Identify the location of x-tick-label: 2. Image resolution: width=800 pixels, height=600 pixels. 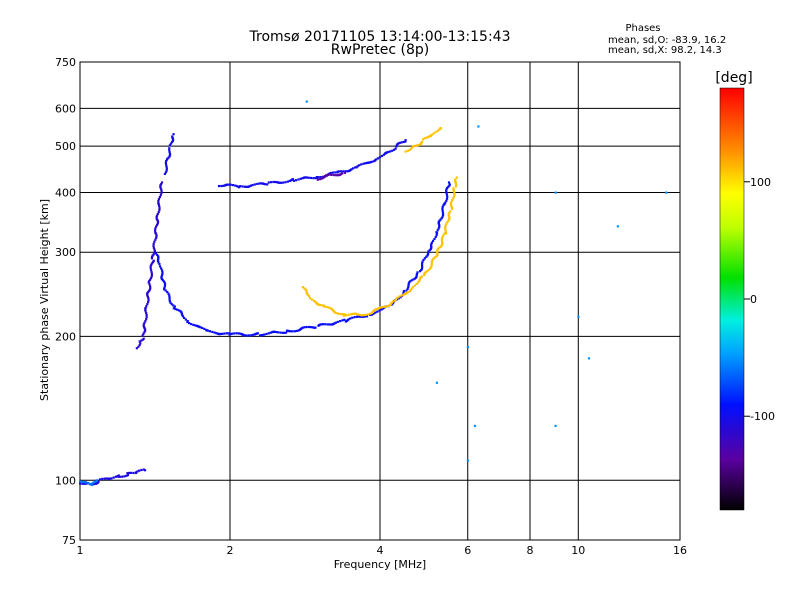
(230, 550).